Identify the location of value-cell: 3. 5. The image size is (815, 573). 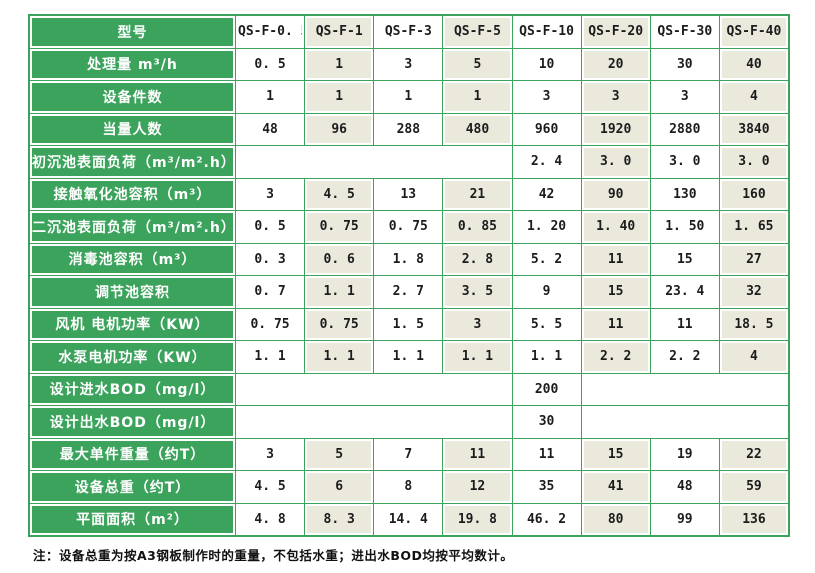
(477, 292).